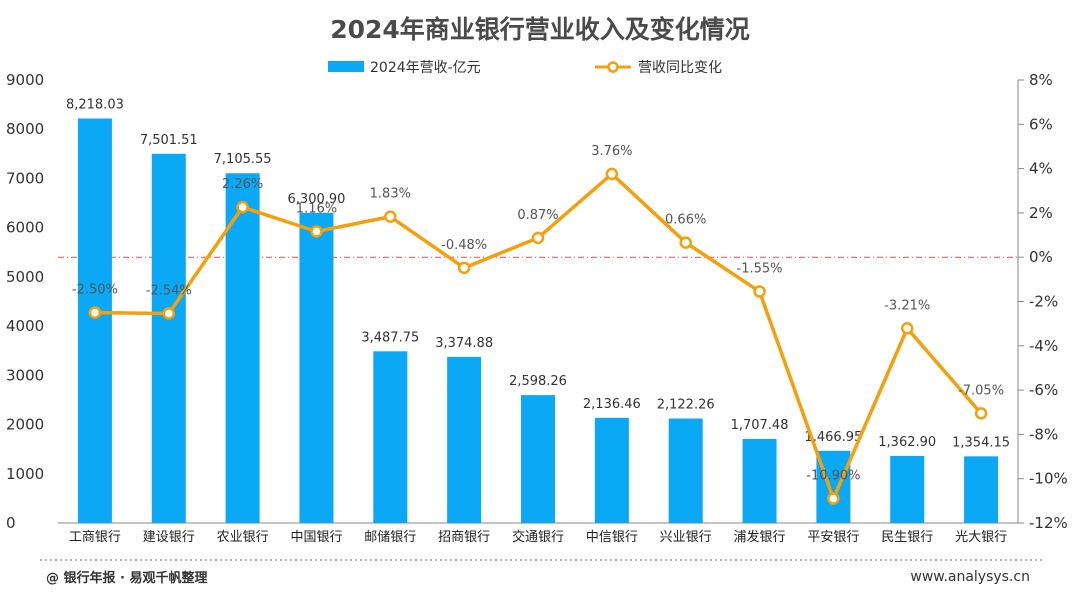  Describe the element at coordinates (464, 343) in the screenshot. I see `bar-value-label: 3,374.88` at that location.